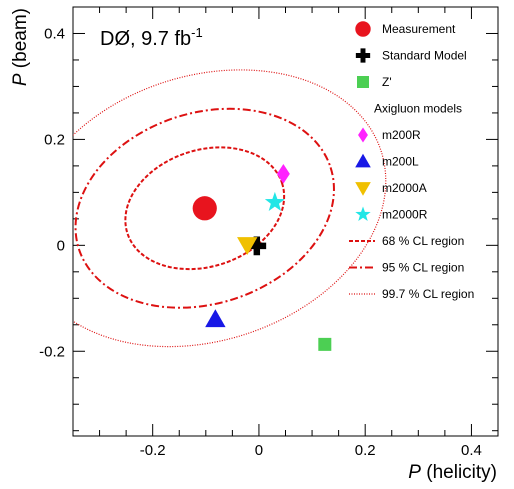  What do you see at coordinates (424, 56) in the screenshot?
I see `legend-label: Standard Model` at bounding box center [424, 56].